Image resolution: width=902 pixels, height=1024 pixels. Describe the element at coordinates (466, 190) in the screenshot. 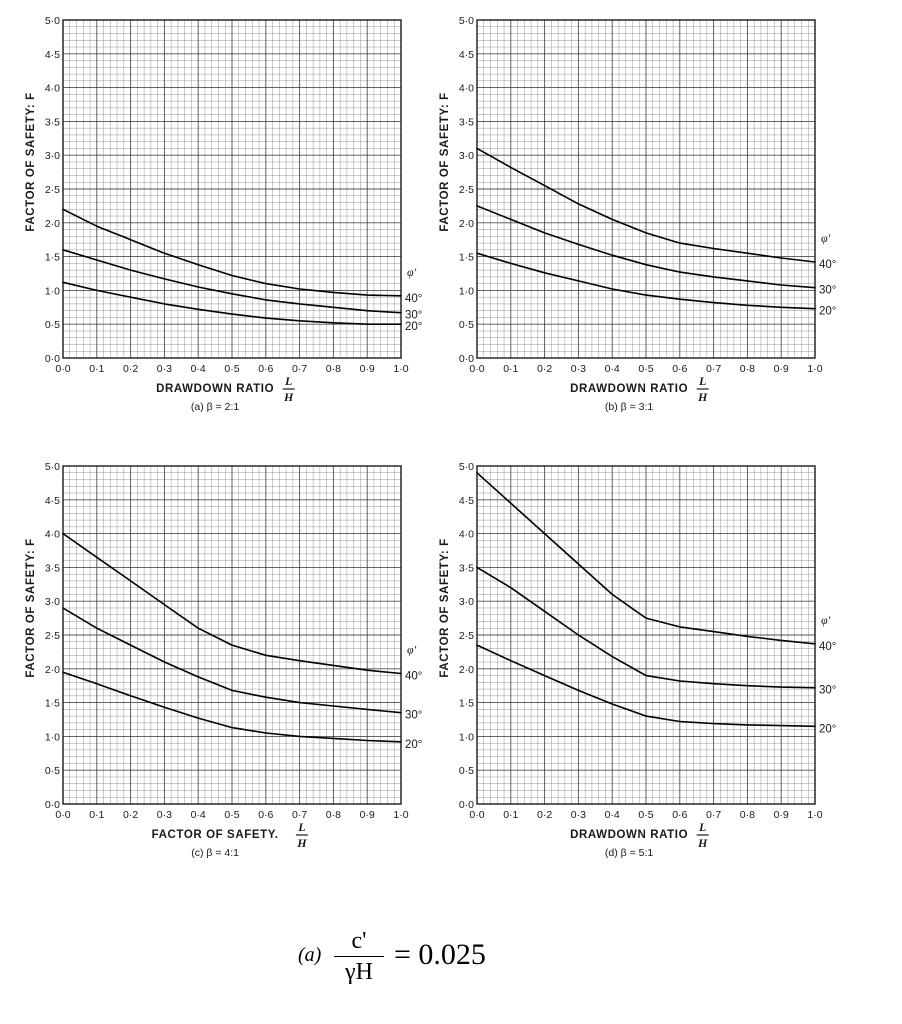

I see `y-tick-label: 2·5` at that location.